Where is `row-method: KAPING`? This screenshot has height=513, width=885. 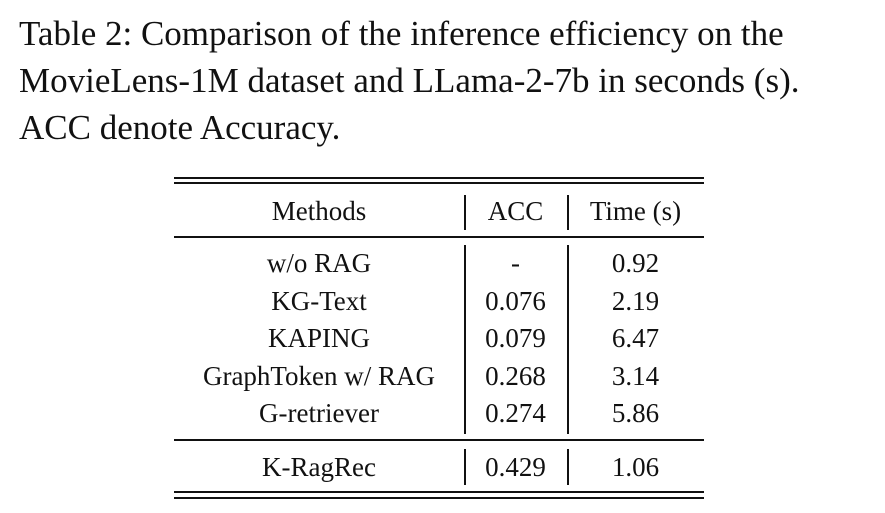
row-method: KAPING is located at coordinates (318, 338).